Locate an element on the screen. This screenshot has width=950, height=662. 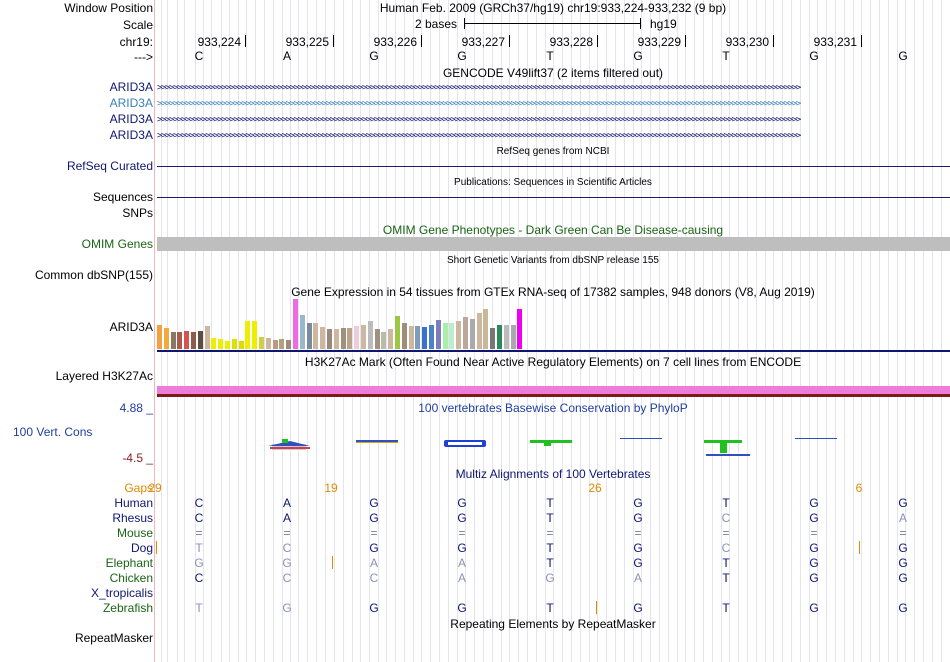
species-label-mouse: Mouse is located at coordinates (134, 533).